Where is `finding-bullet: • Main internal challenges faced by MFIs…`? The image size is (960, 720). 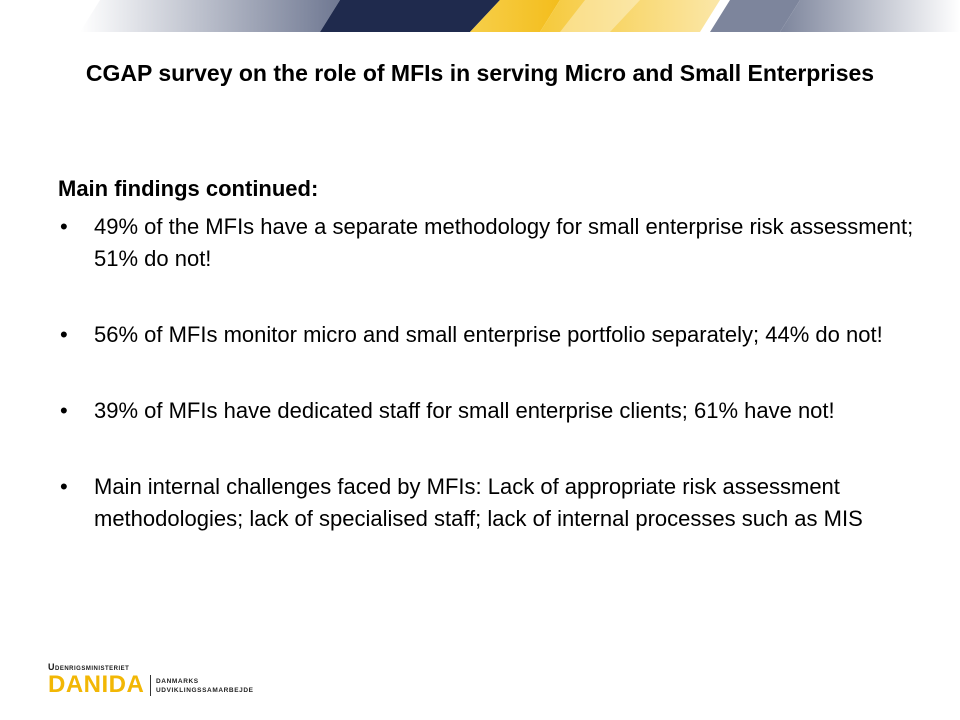
finding-bullet: • Main internal challenges faced by MFIs… is located at coordinates (488, 503).